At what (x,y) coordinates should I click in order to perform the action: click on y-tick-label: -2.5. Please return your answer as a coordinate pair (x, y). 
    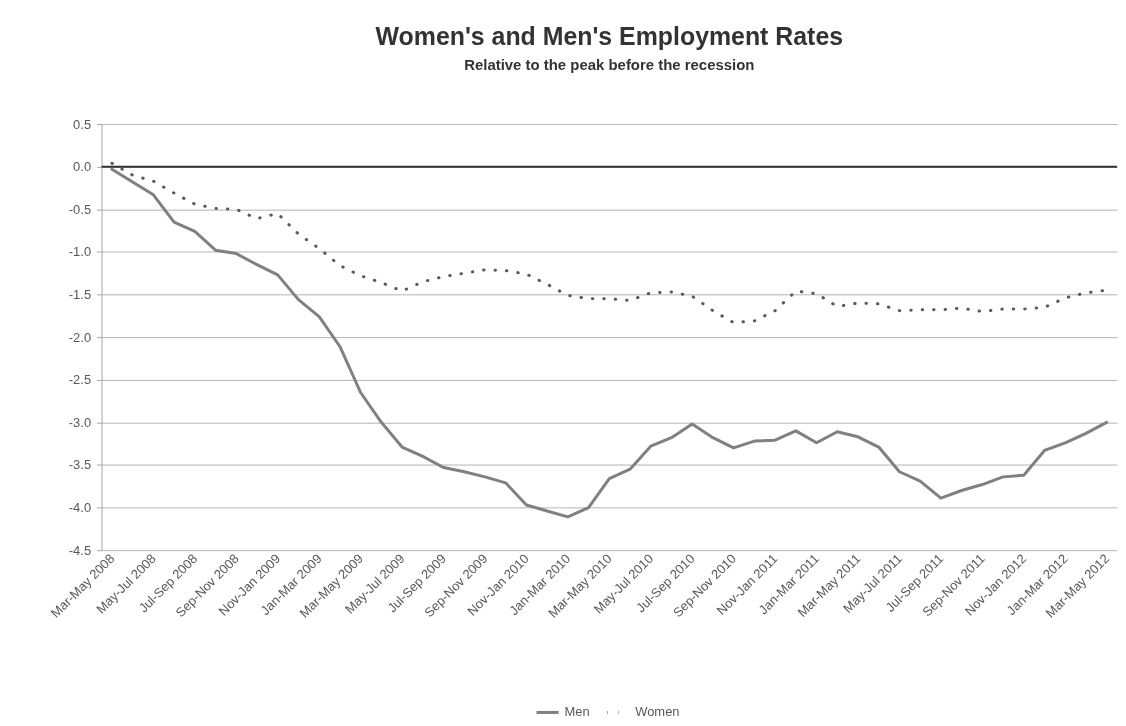
    Looking at the image, I should click on (80, 380).